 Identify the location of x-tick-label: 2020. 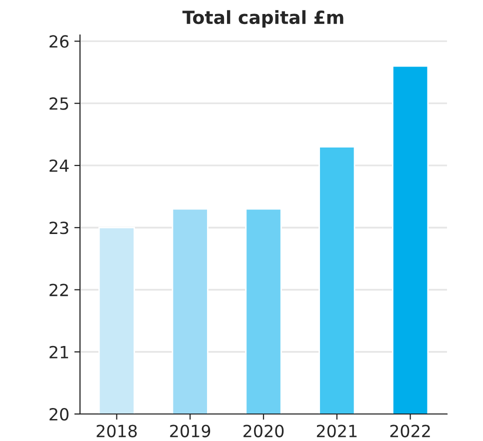
(264, 431).